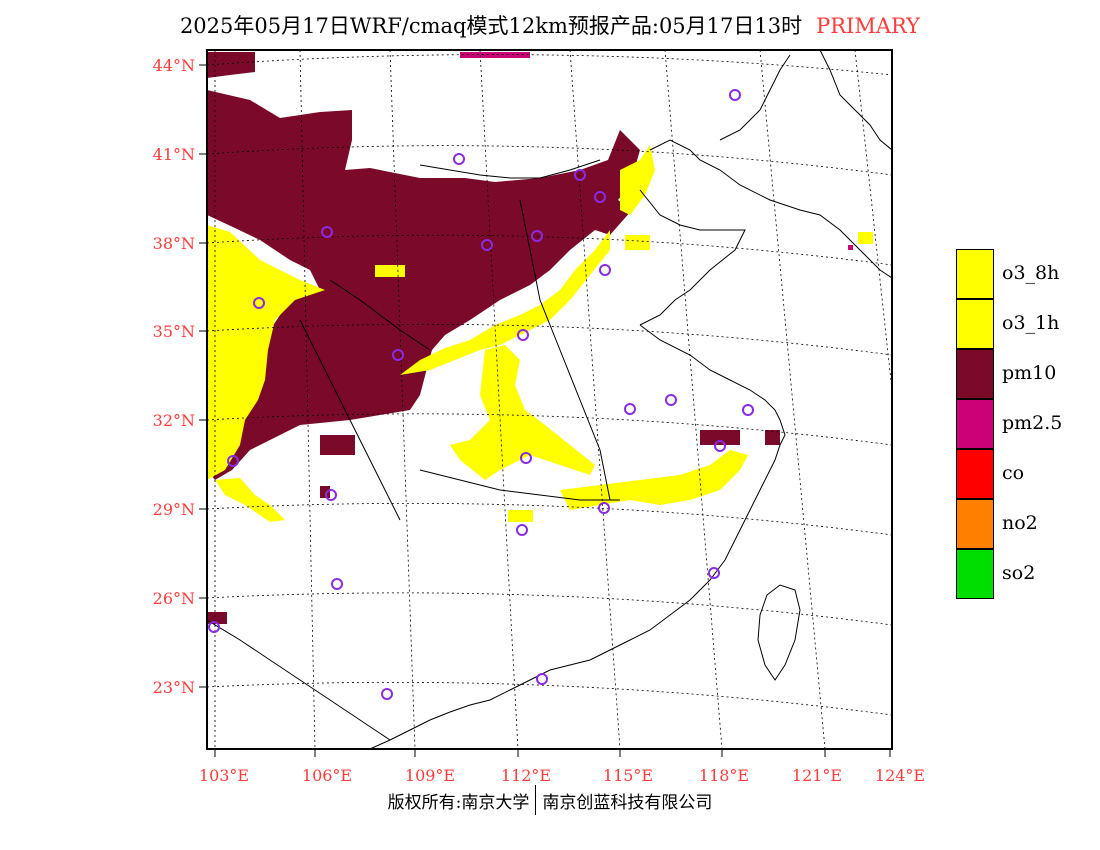 This screenshot has height=850, width=1100. What do you see at coordinates (327, 775) in the screenshot?
I see `lon-label: 106°E` at bounding box center [327, 775].